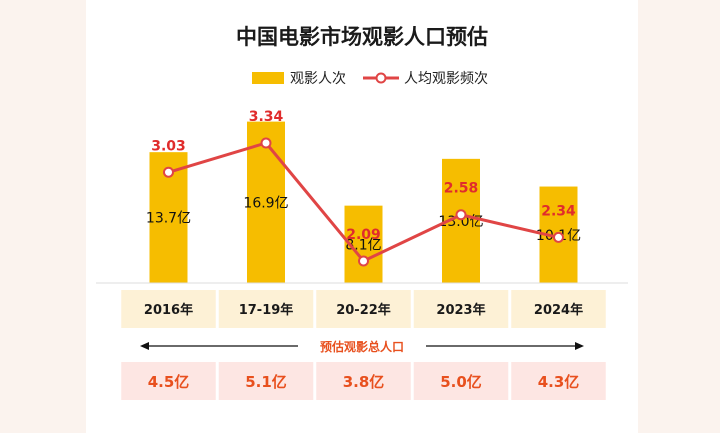 This screenshot has width=720, height=433. I want to click on legend-line-marker, so click(381, 78).